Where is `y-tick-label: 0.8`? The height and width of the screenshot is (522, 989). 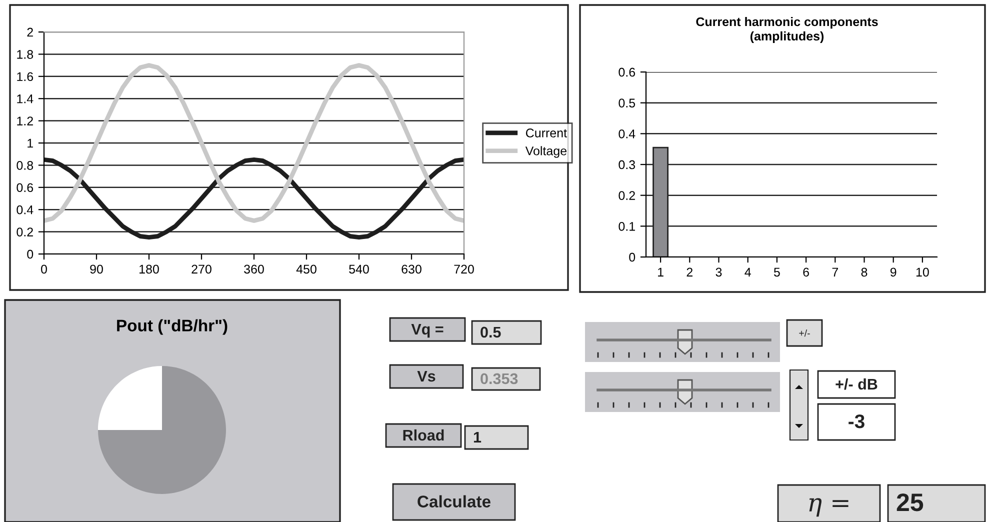 y-tick-label: 0.8 is located at coordinates (25, 165).